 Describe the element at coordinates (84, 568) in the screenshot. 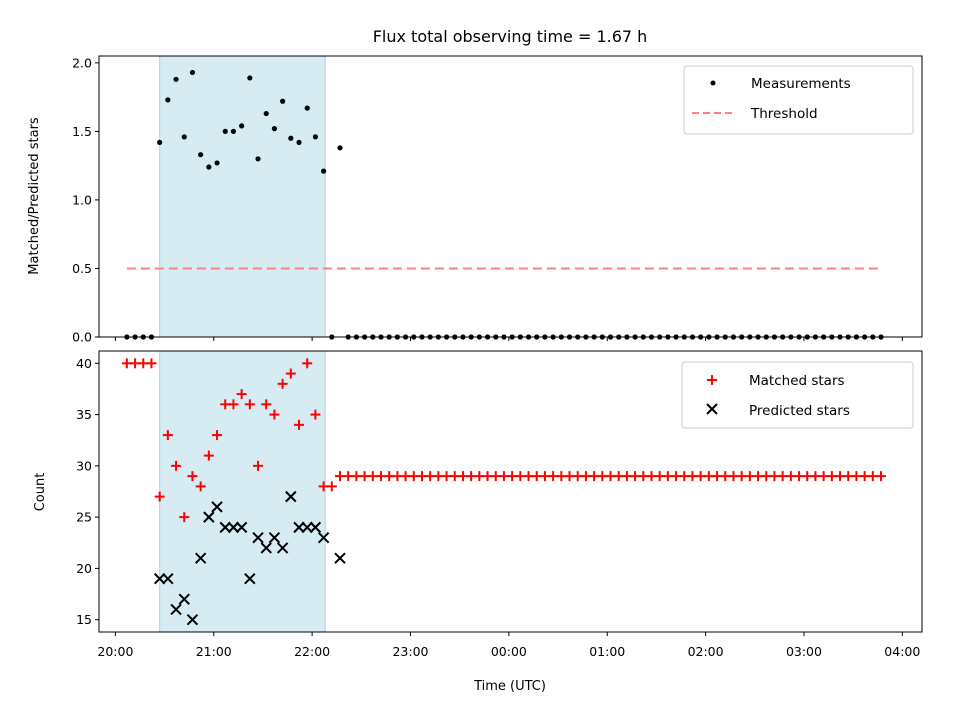

I see `bottom-ytick-label: 20` at that location.